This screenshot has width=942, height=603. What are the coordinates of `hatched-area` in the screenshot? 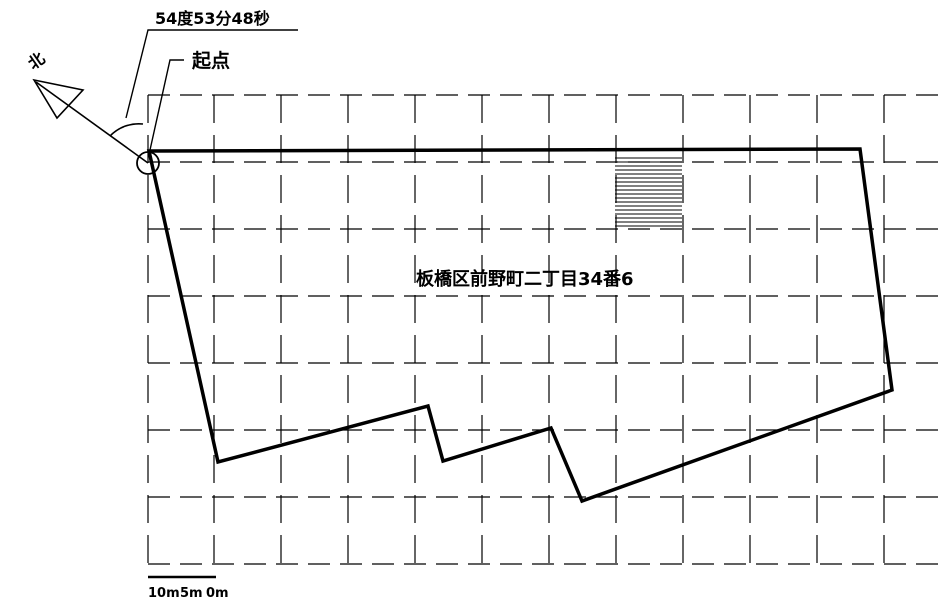 It's located at (648, 192).